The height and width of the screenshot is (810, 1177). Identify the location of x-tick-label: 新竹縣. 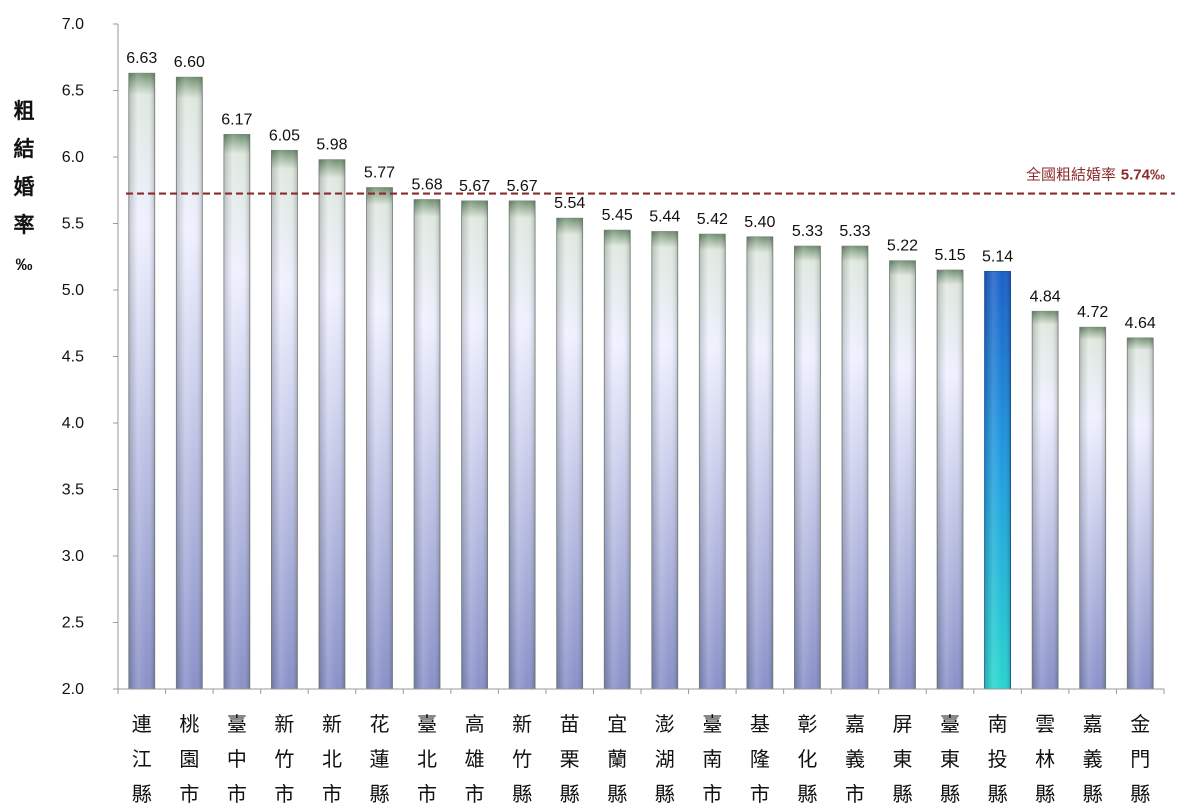
(522, 759).